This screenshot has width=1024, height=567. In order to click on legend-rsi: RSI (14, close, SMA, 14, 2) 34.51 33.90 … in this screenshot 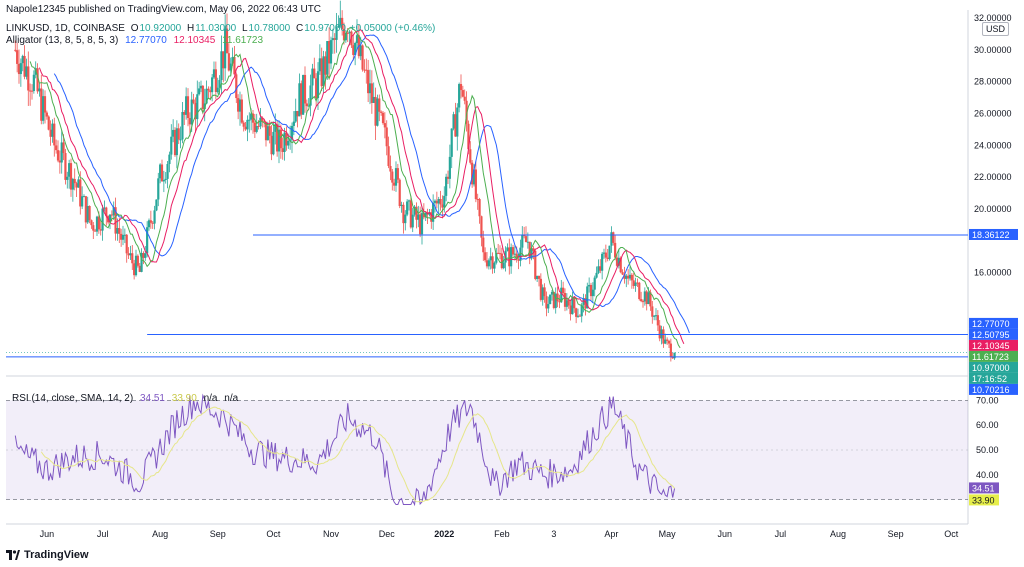, I will do `click(125, 398)`.